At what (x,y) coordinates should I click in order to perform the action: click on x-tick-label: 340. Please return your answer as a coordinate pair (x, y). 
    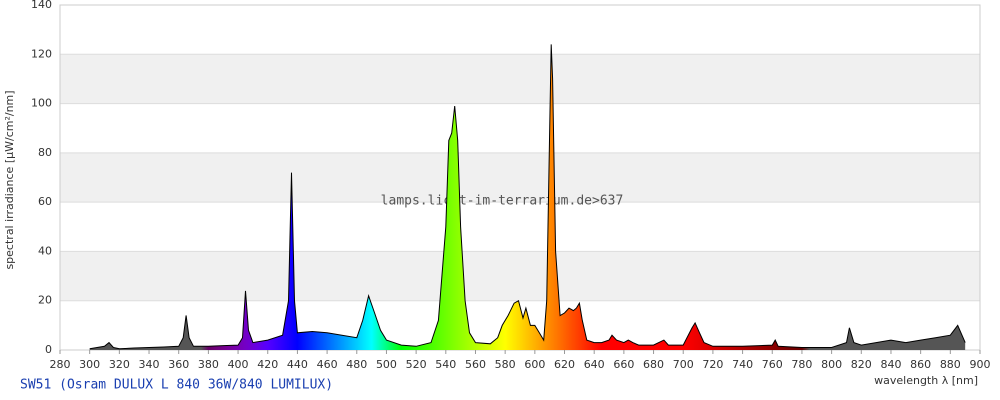
    Looking at the image, I should click on (149, 364).